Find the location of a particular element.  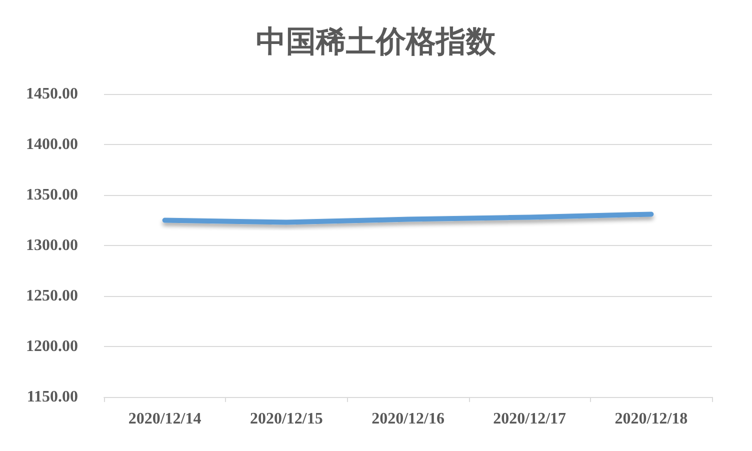

chart-title: 中国稀土价格指数 is located at coordinates (376, 42).